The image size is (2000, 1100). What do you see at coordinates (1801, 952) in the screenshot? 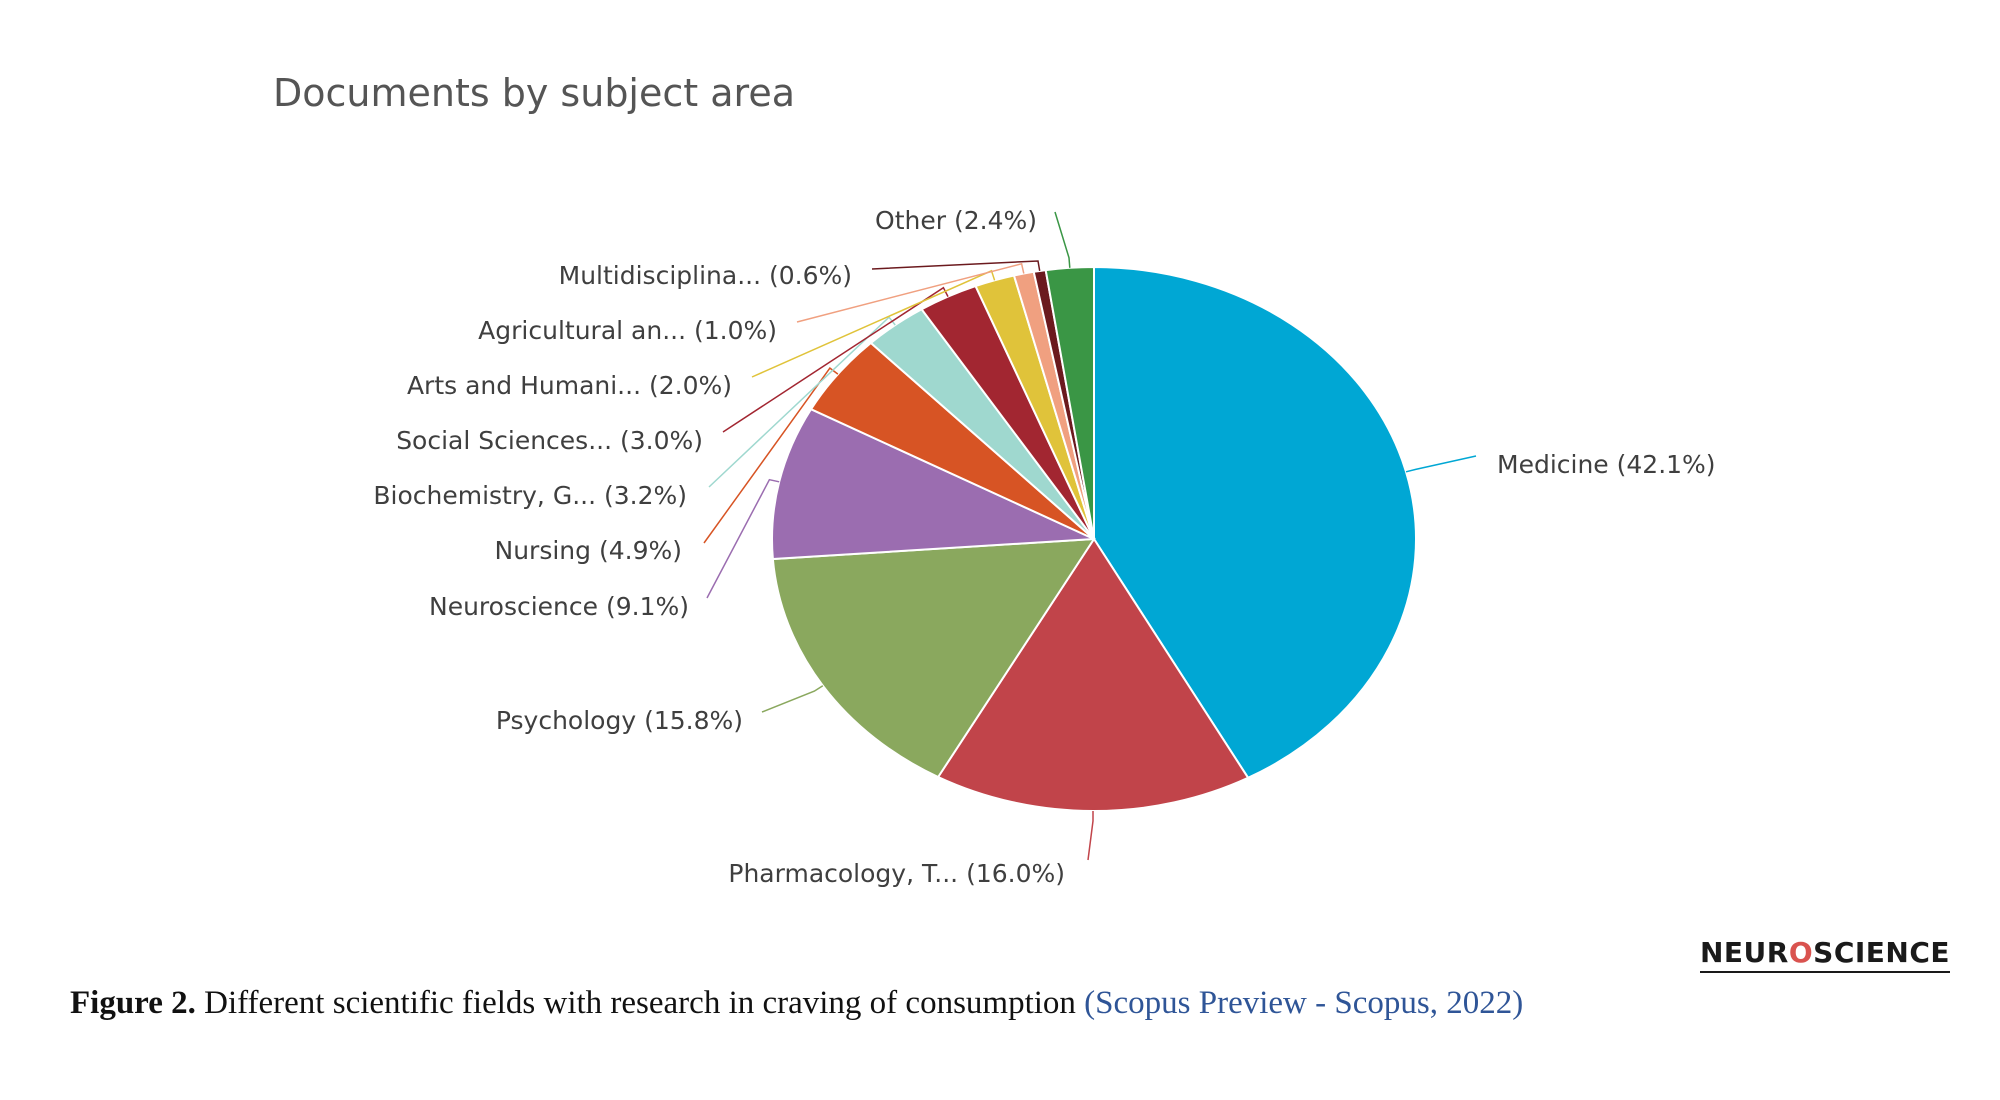
I see `logo-brain-icon: O` at bounding box center [1801, 952].